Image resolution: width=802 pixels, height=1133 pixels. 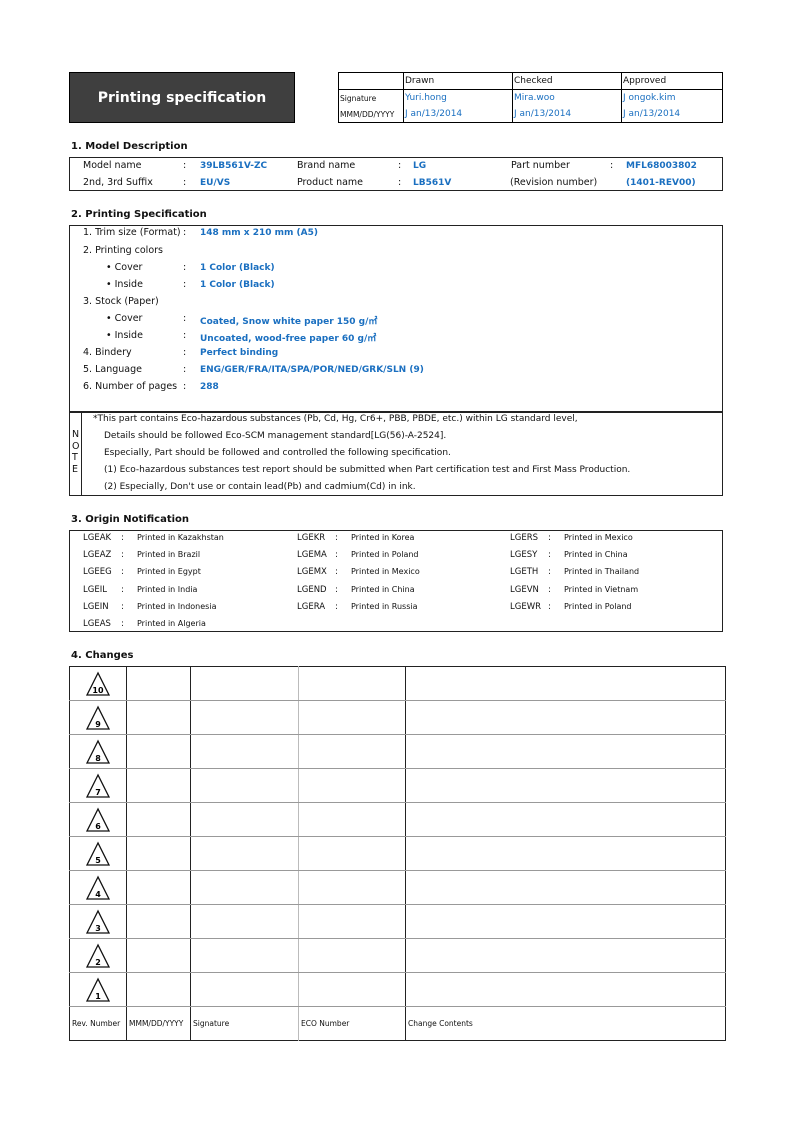 I want to click on changes-cell: 10, so click(x=98, y=683).